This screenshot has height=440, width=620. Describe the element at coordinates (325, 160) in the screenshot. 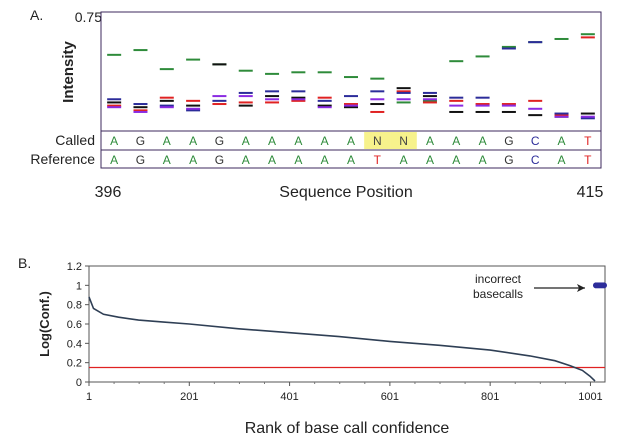

I see `reference-base-8: A` at that location.